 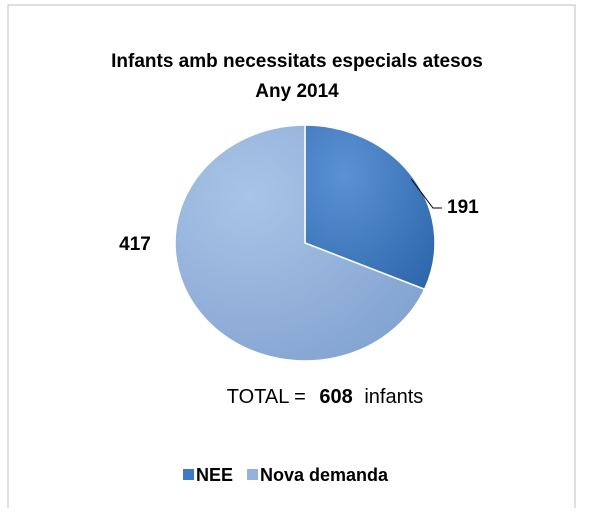 What do you see at coordinates (463, 207) in the screenshot?
I see `data-label: 191` at bounding box center [463, 207].